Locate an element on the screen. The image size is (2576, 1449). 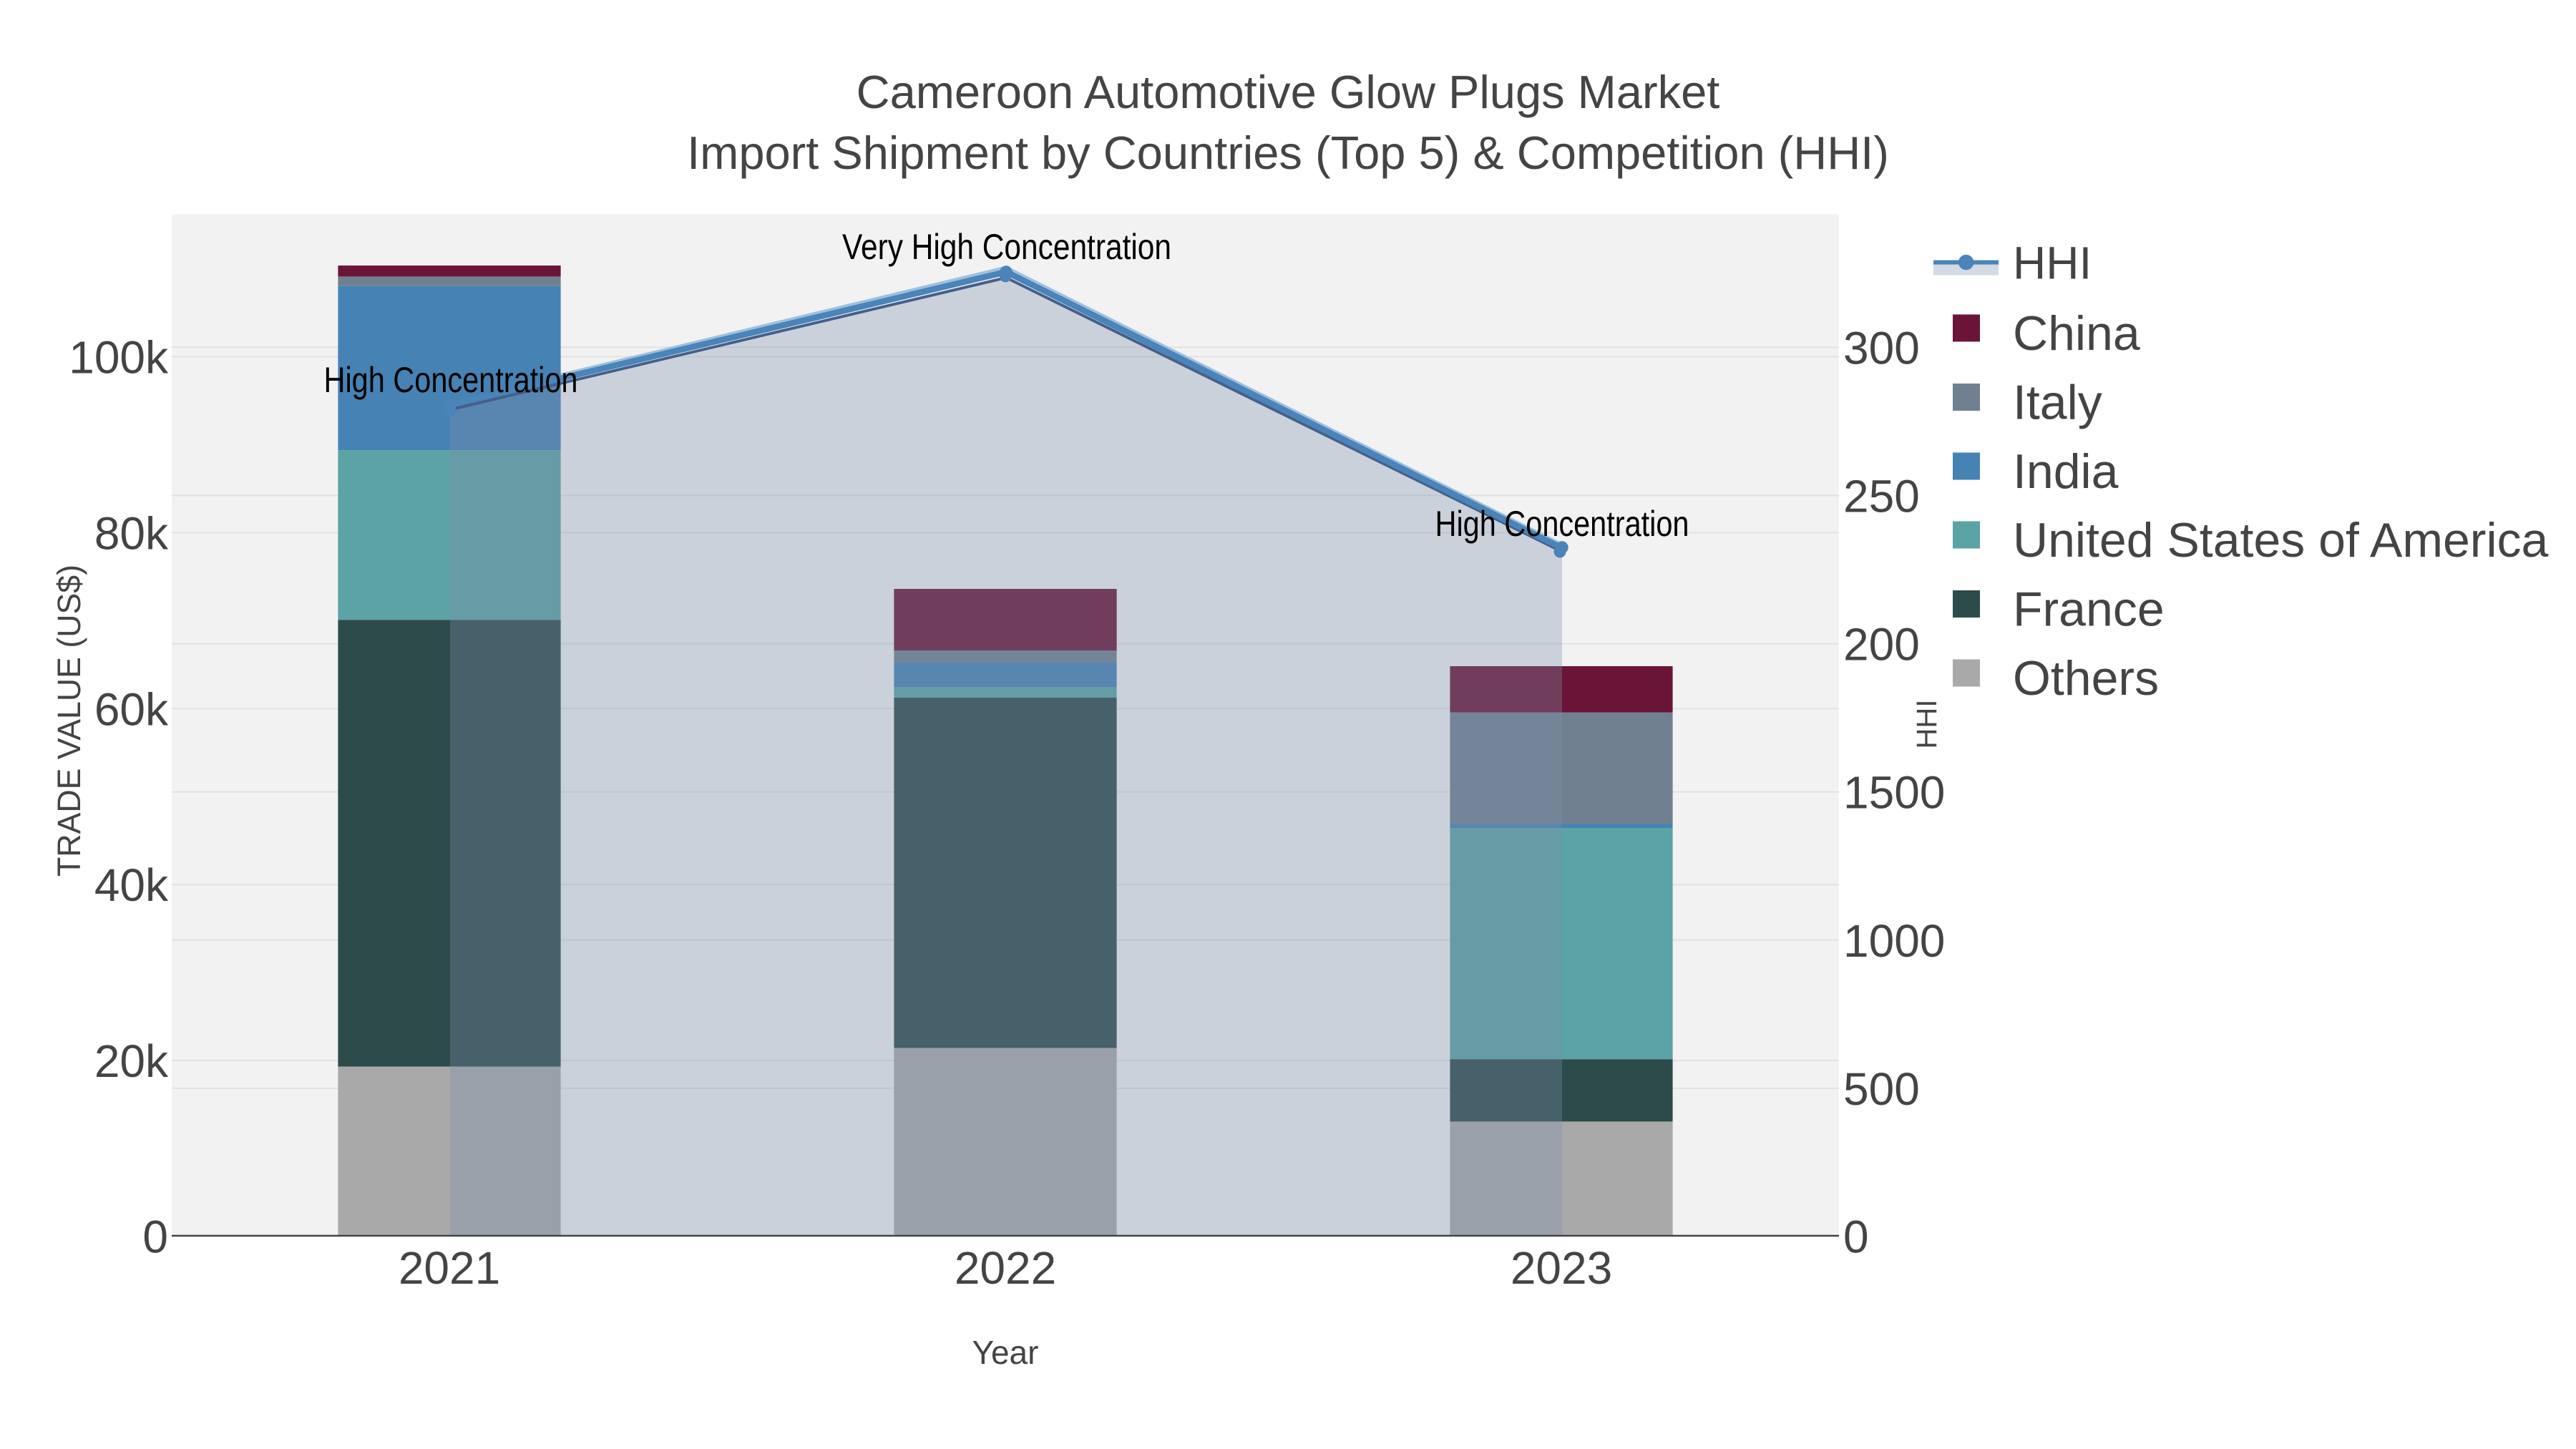
svg-text: TRADE VALUE (US$) is located at coordinates (69, 721).